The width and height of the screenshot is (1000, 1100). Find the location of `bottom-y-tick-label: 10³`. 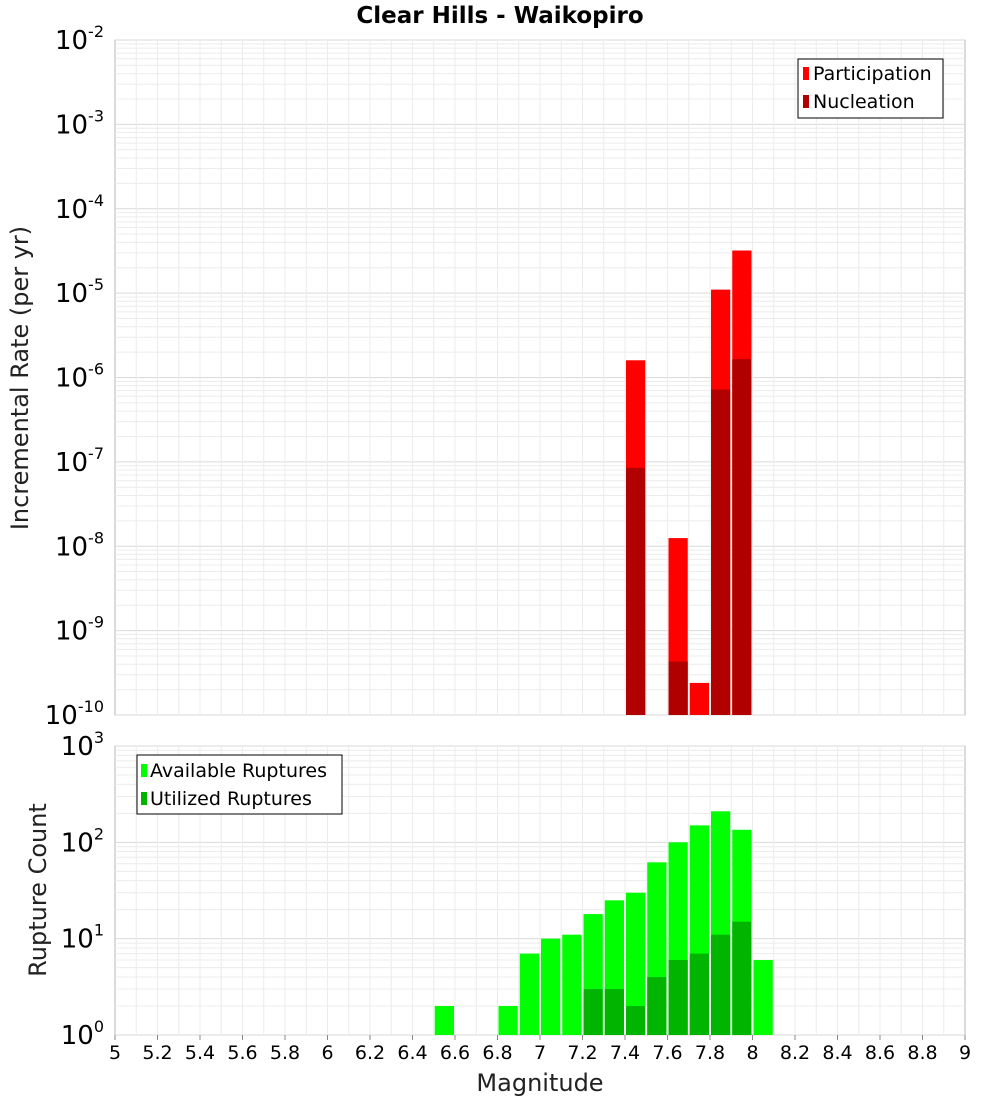

bottom-y-tick-label: 10³ is located at coordinates (82, 745).